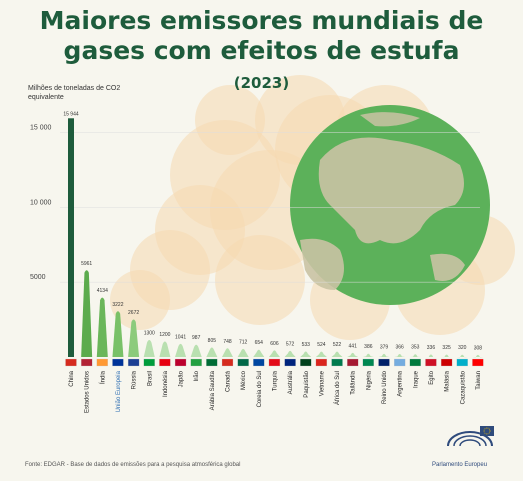 The image size is (523, 481). I want to click on category-label: Malásia, so click(448, 380).